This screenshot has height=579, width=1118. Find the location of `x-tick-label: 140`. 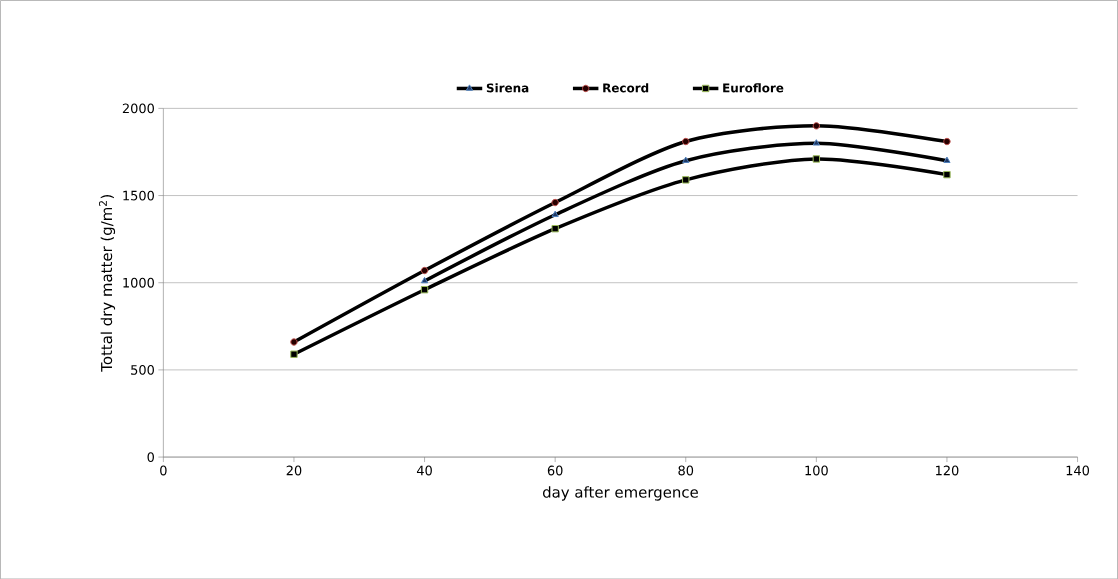

x-tick-label: 140 is located at coordinates (1078, 470).